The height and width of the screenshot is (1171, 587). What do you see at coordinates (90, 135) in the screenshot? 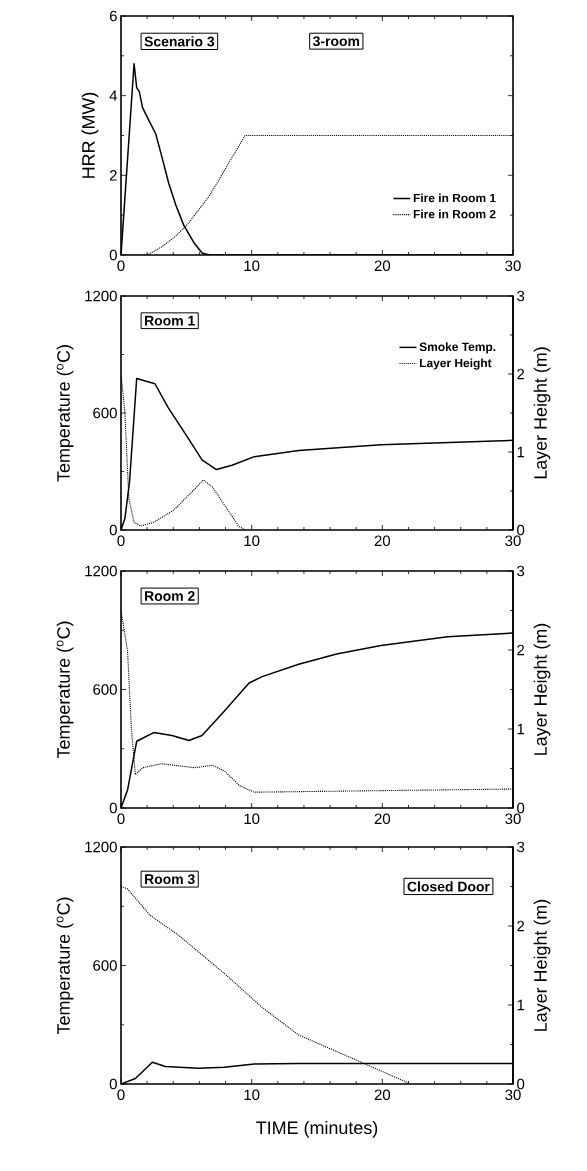
I see `y-axis-title: HRR (MW)` at bounding box center [90, 135].